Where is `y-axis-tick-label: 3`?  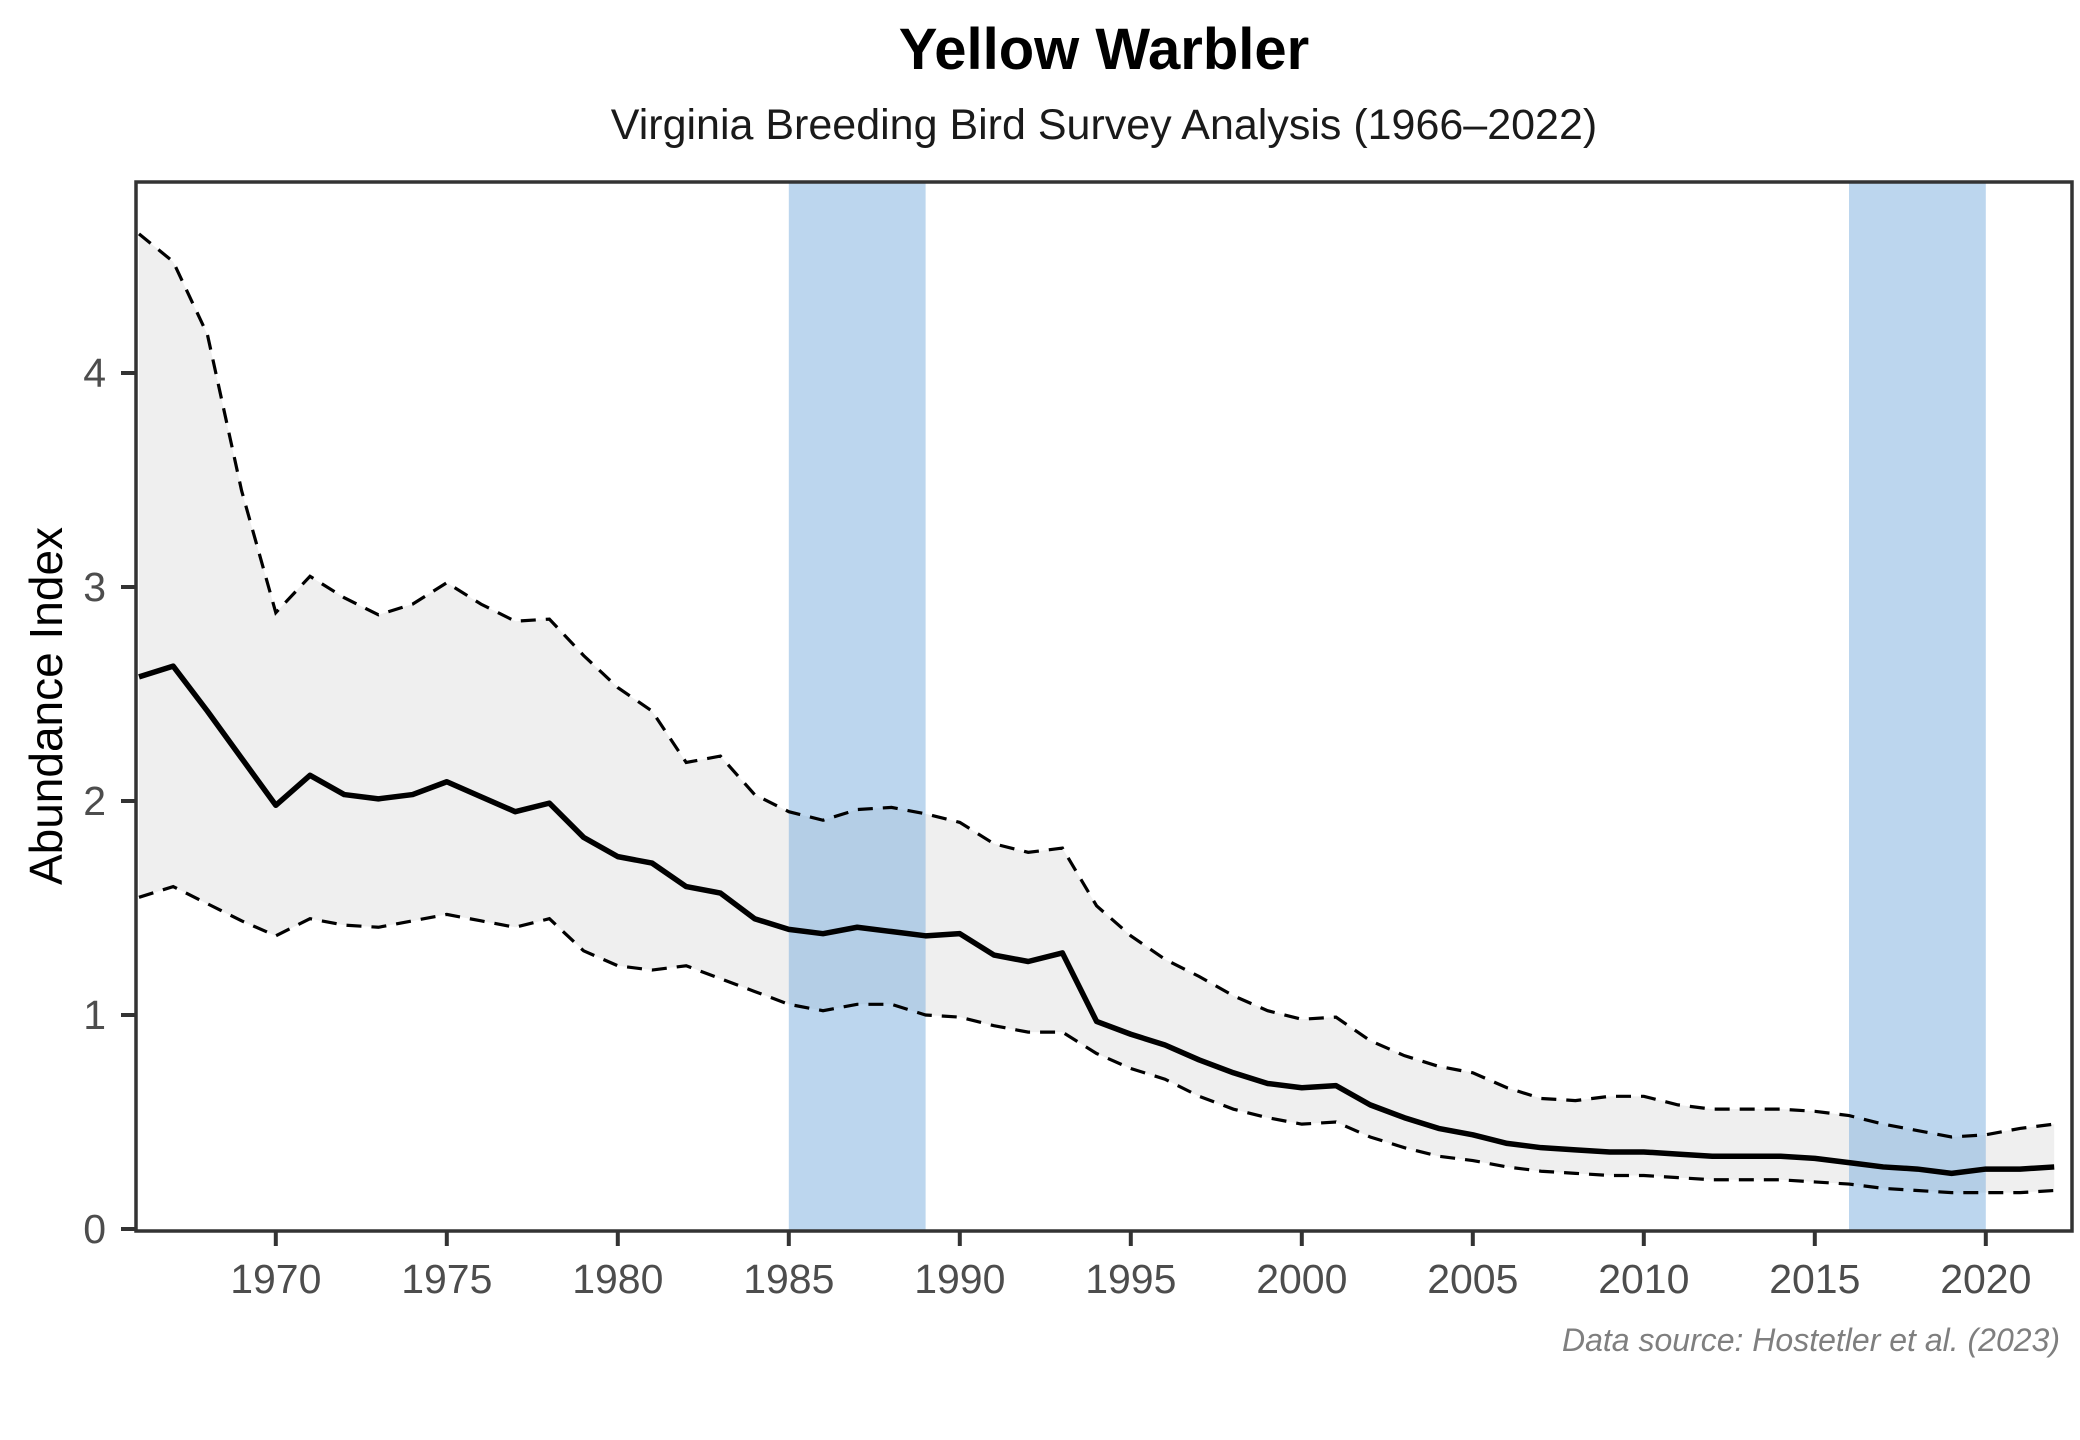
y-axis-tick-label: 3 is located at coordinates (94, 587).